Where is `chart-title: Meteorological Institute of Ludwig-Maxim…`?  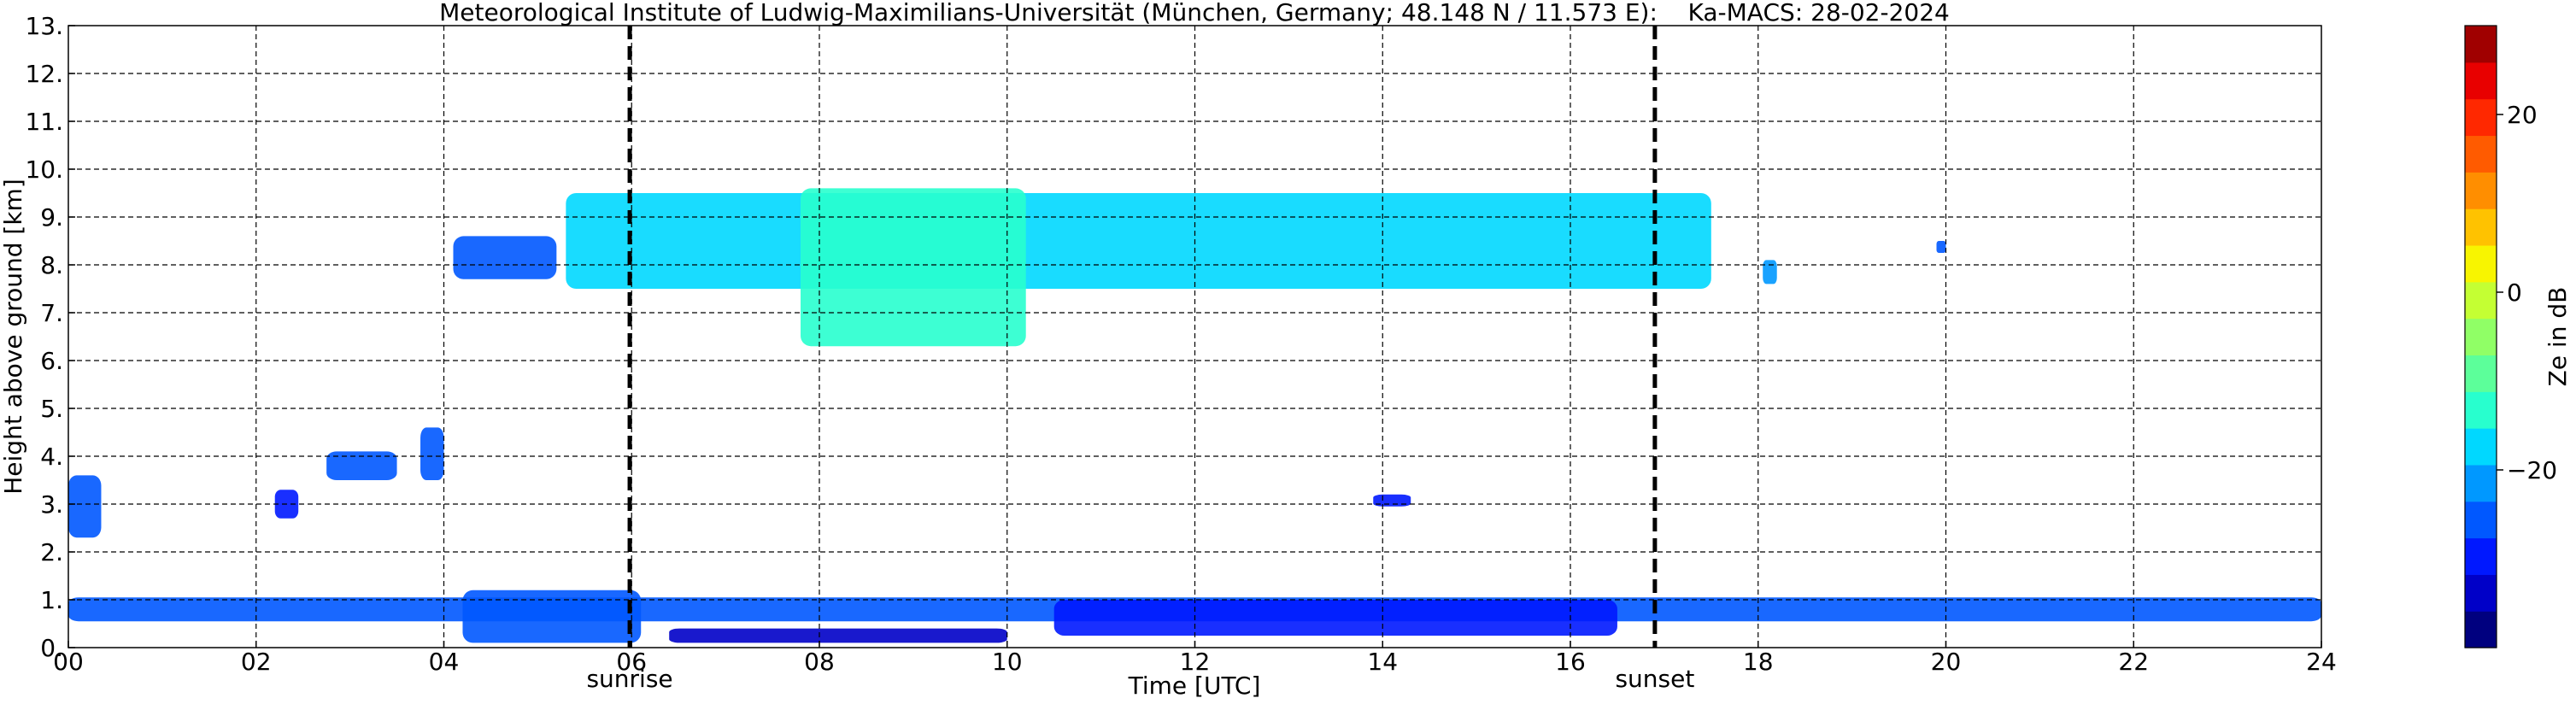
chart-title: Meteorological Institute of Ludwig-Maxim… is located at coordinates (1194, 13).